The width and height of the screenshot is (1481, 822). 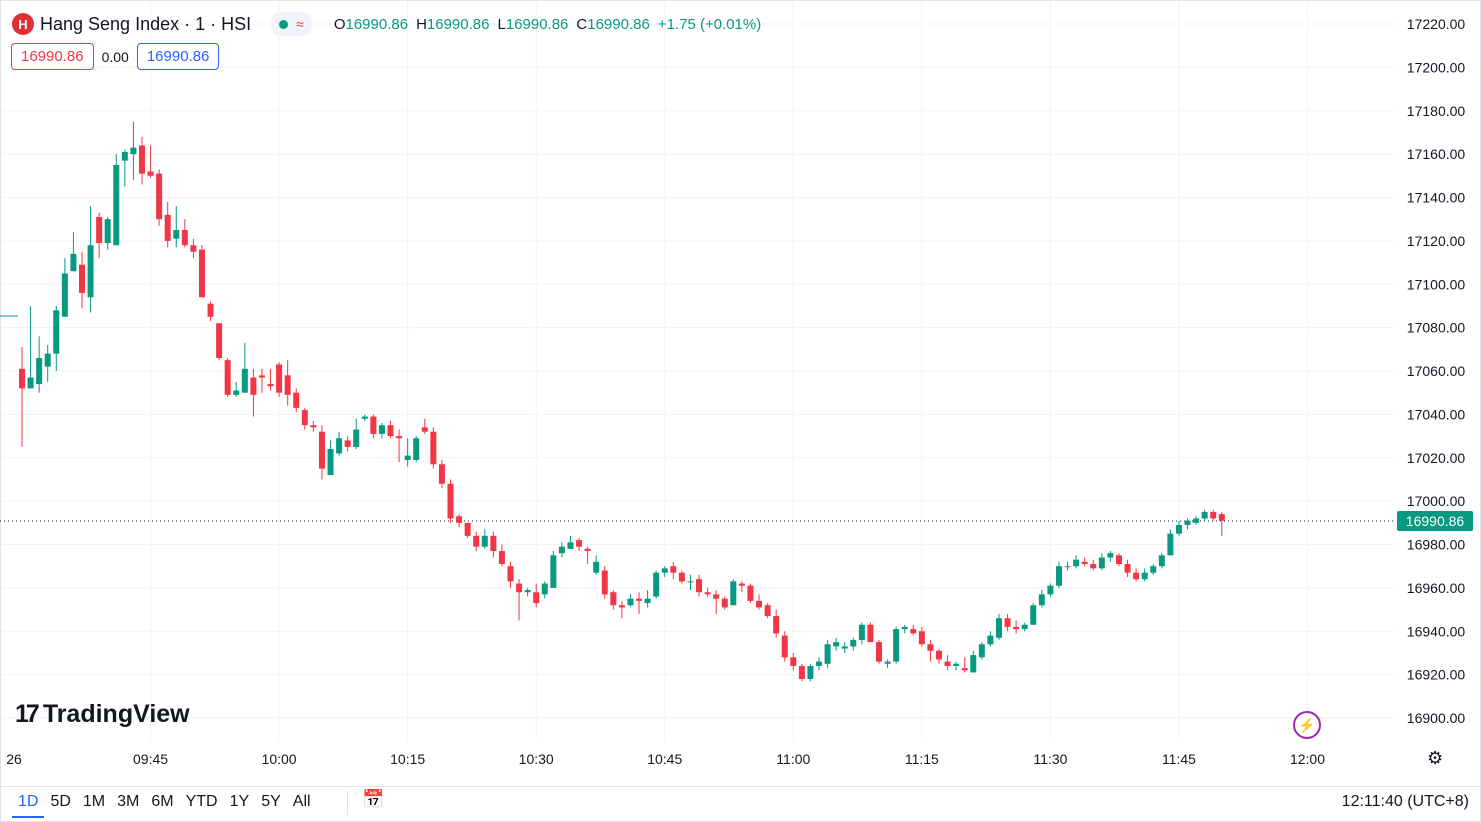 I want to click on x-tick-label: 09:45, so click(x=150, y=759).